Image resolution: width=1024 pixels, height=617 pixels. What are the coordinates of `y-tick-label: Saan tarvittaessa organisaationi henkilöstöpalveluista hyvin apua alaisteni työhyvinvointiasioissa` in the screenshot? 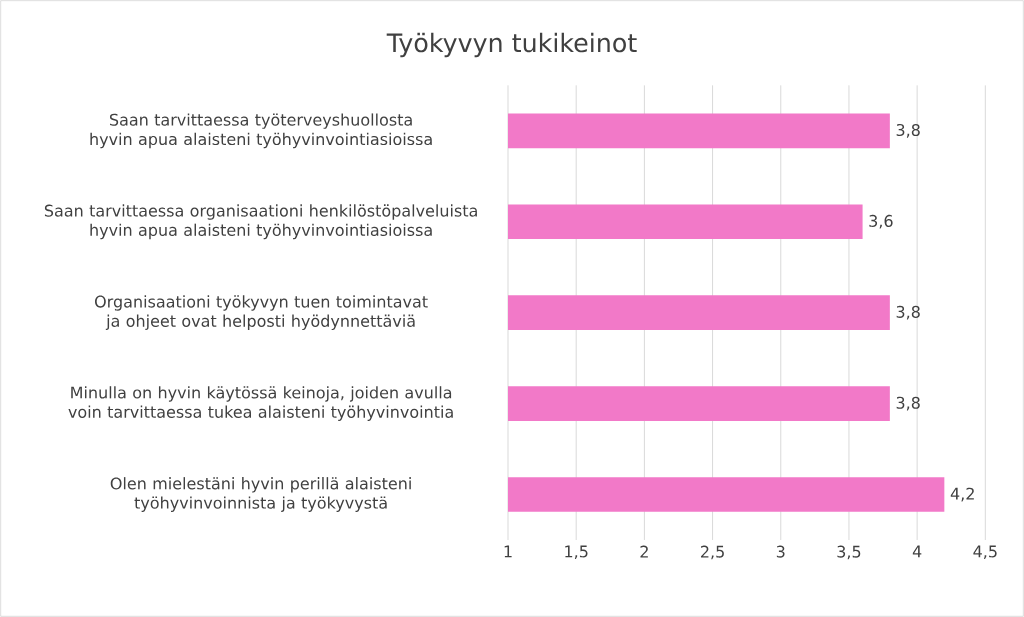 It's located at (260, 222).